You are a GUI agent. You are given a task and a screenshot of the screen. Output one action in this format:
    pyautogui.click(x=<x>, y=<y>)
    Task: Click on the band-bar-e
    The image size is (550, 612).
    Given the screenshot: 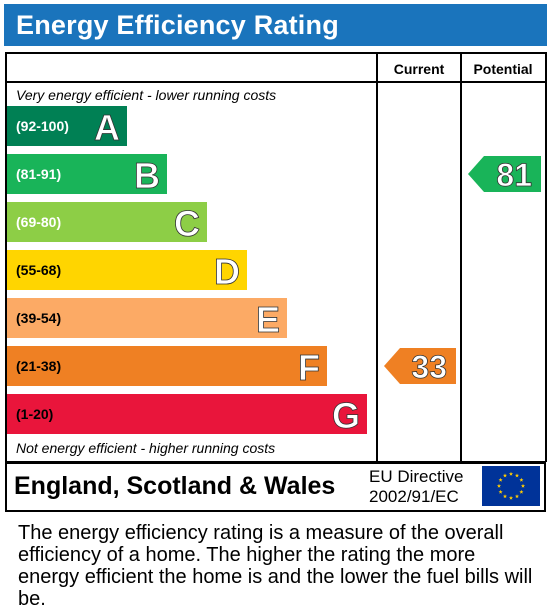 What is the action you would take?
    pyautogui.click(x=147, y=318)
    